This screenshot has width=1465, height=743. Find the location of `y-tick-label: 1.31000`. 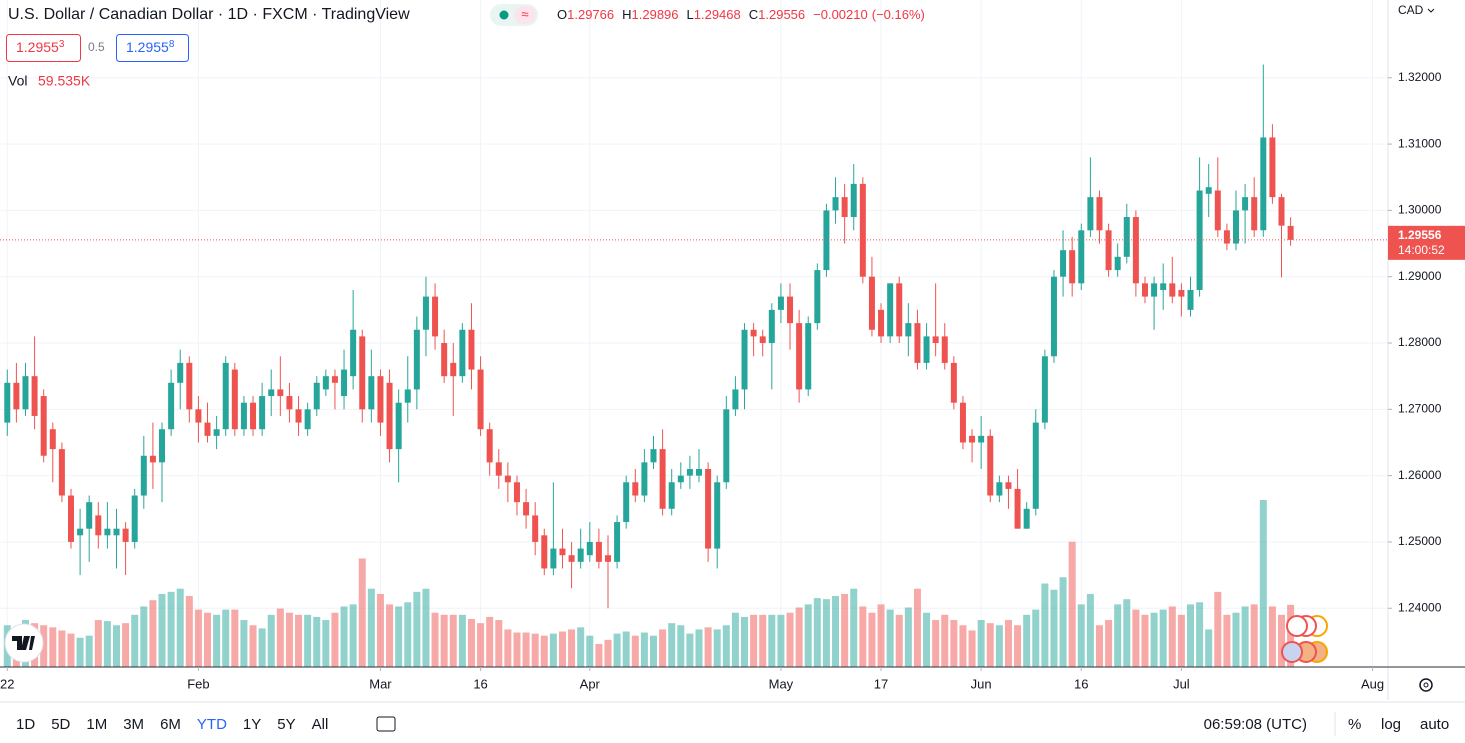

y-tick-label: 1.31000 is located at coordinates (1420, 143).